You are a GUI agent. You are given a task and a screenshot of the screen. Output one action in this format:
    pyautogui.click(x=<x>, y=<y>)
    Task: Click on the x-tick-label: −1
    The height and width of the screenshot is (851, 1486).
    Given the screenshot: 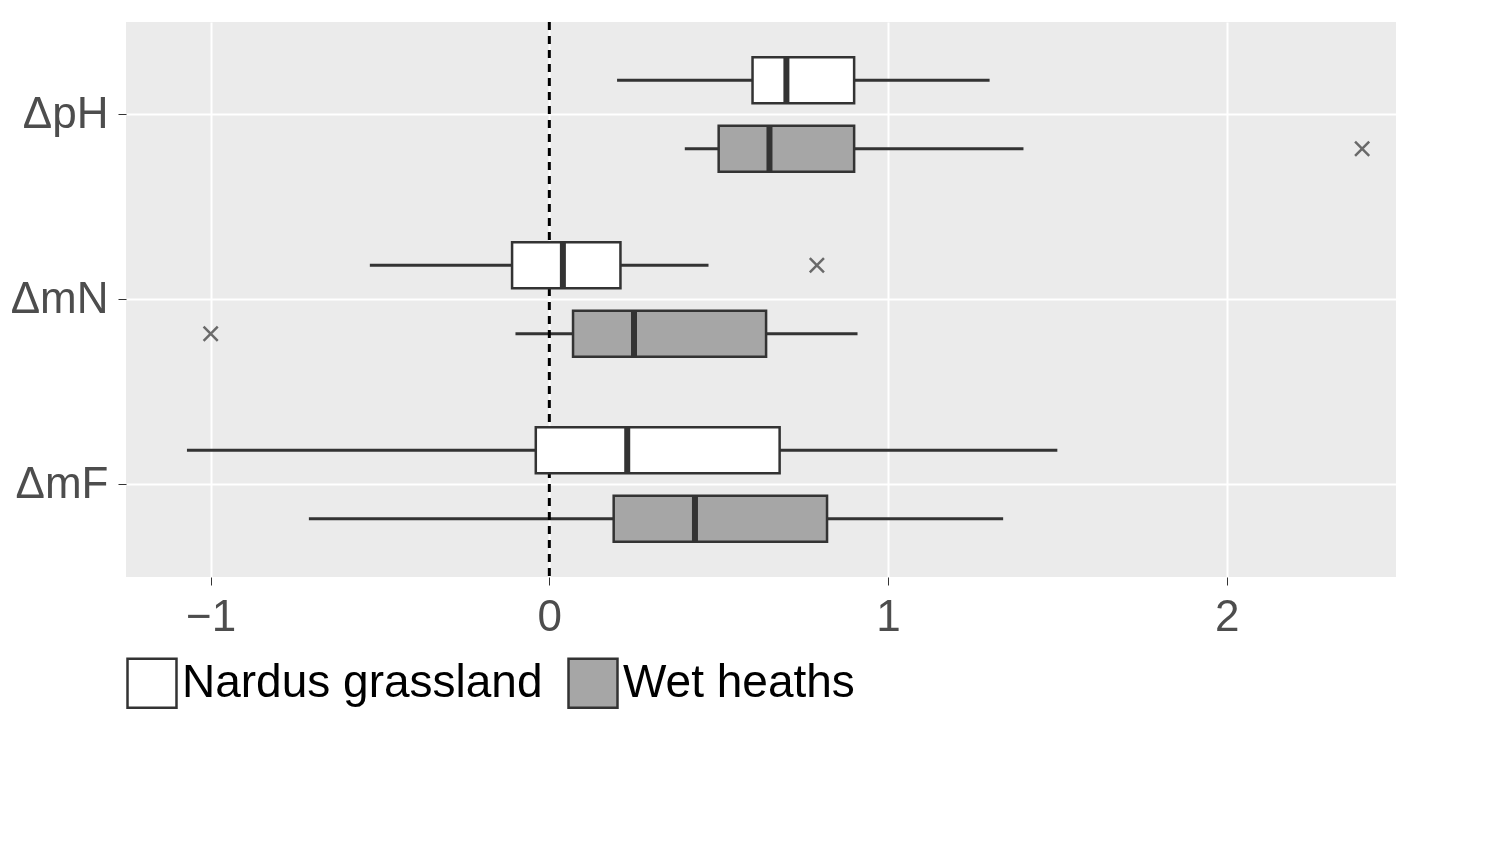 What is the action you would take?
    pyautogui.click(x=211, y=615)
    